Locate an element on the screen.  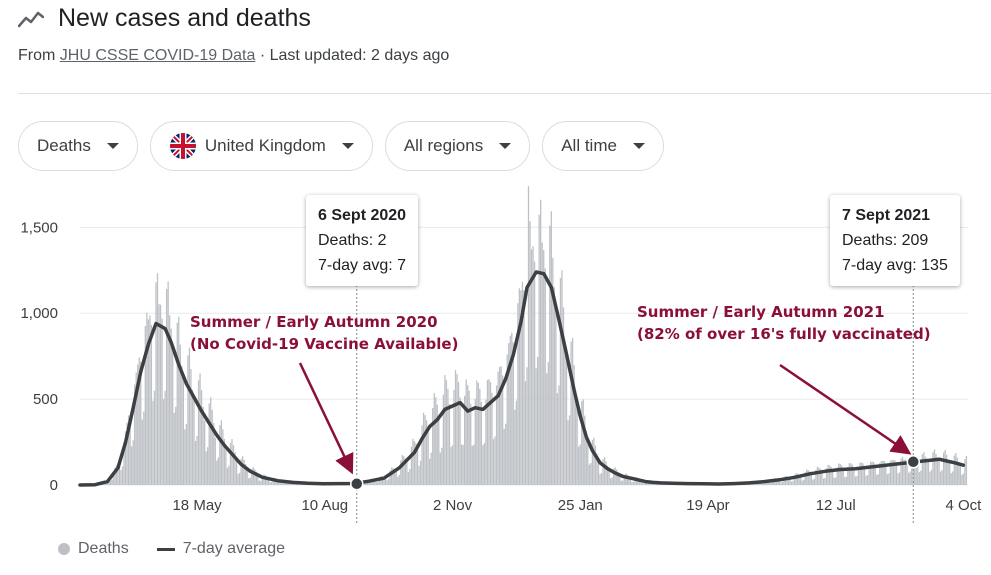
metric-dropdown: Deaths is located at coordinates (78, 146).